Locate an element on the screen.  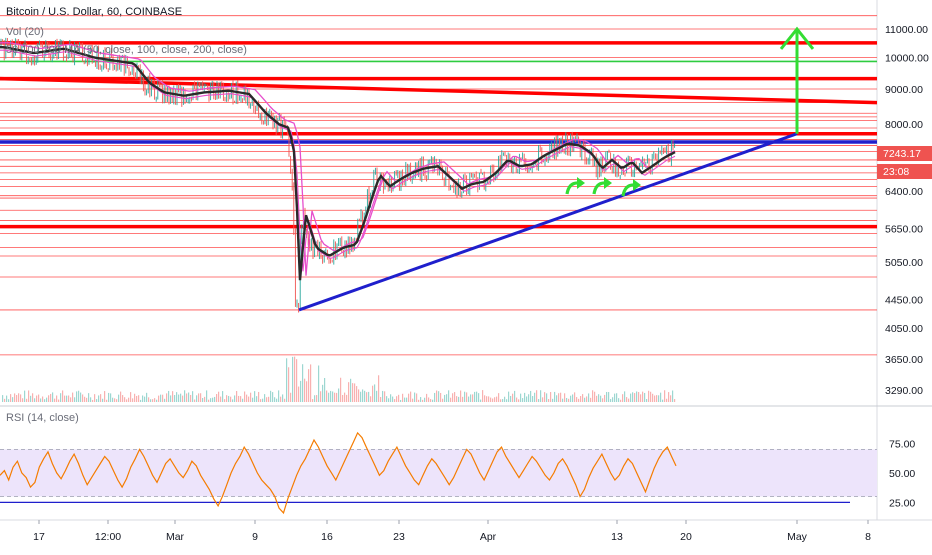
rsi-axis-tick-label: 50.00 is located at coordinates (902, 474).